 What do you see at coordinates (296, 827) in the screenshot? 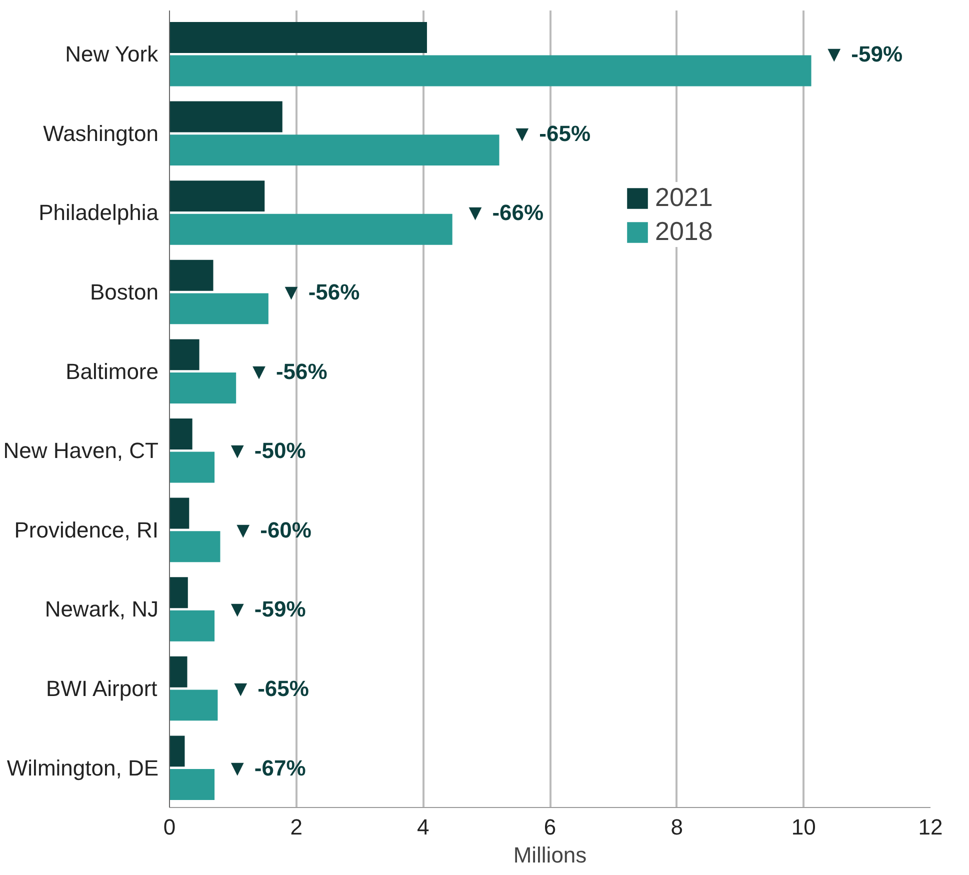
I see `x-tick-label: 2` at bounding box center [296, 827].